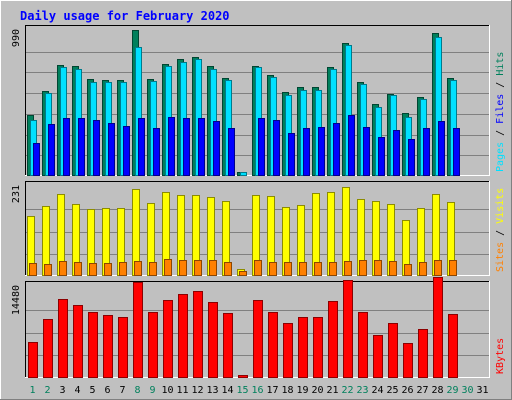 This screenshot has width=512, height=400. I want to click on x-tick-label-day-31: 31, so click(482, 390).